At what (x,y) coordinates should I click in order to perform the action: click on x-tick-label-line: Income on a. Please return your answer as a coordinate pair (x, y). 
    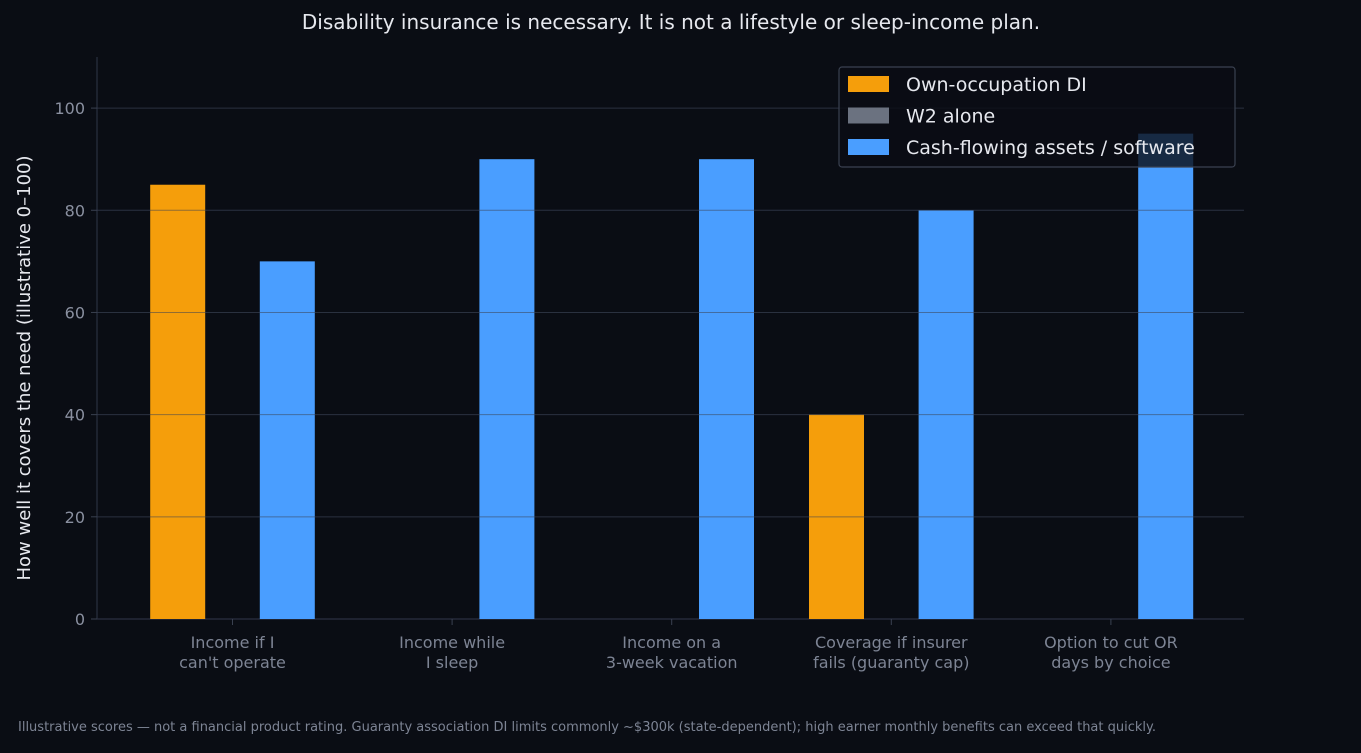
    Looking at the image, I should click on (671, 642).